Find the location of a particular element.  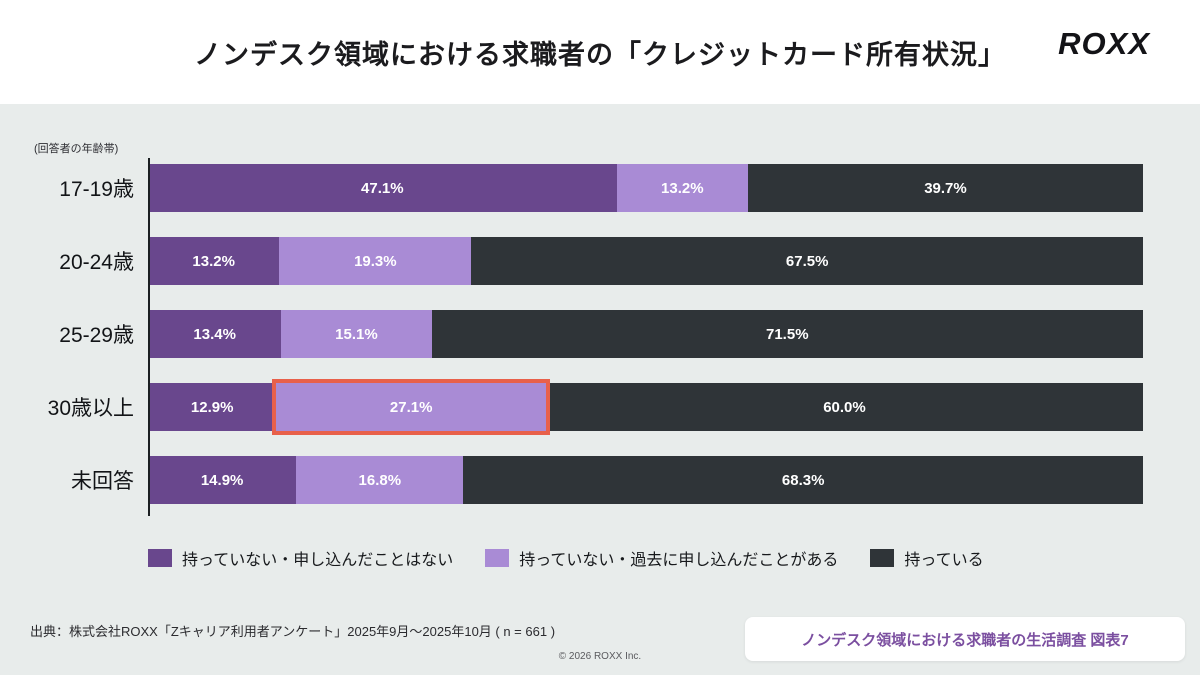

bar-segment: 16.8% is located at coordinates (380, 480).